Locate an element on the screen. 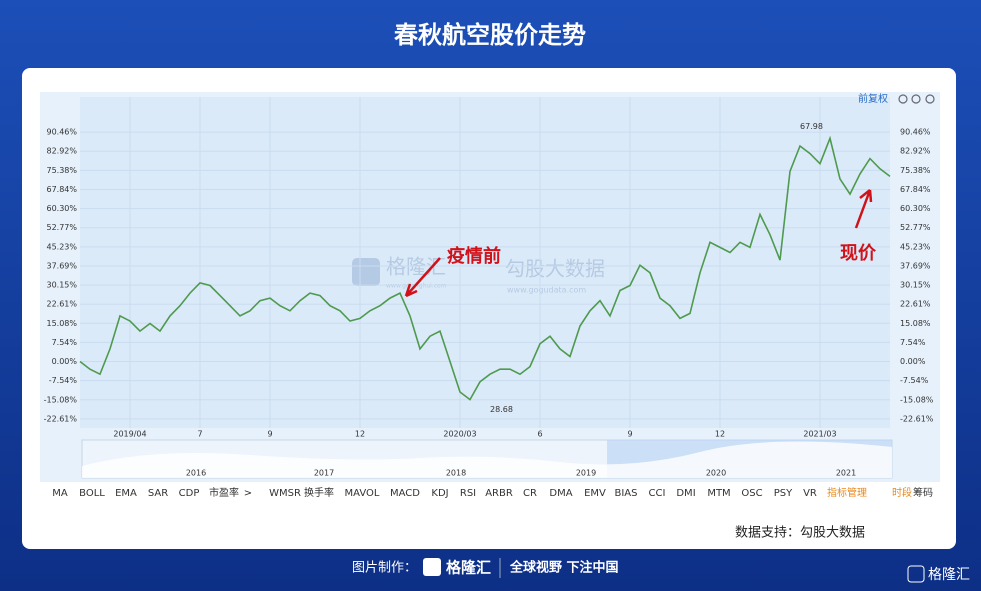 This screenshot has height=591, width=981. corner-logo is located at coordinates (916, 574).